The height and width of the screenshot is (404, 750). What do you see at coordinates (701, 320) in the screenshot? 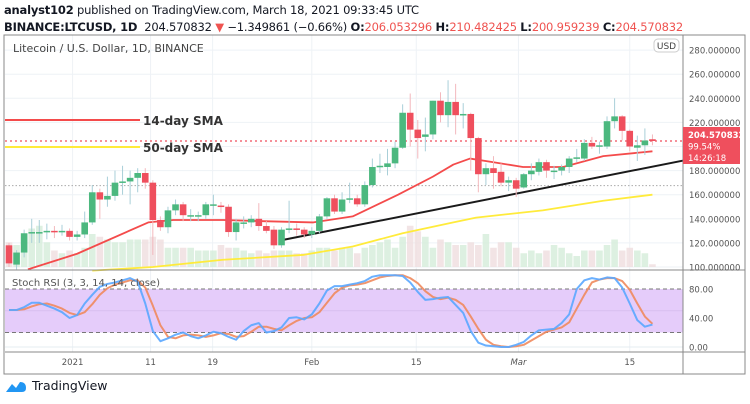
I see `rsi-tick-label: 40.00` at bounding box center [701, 320].